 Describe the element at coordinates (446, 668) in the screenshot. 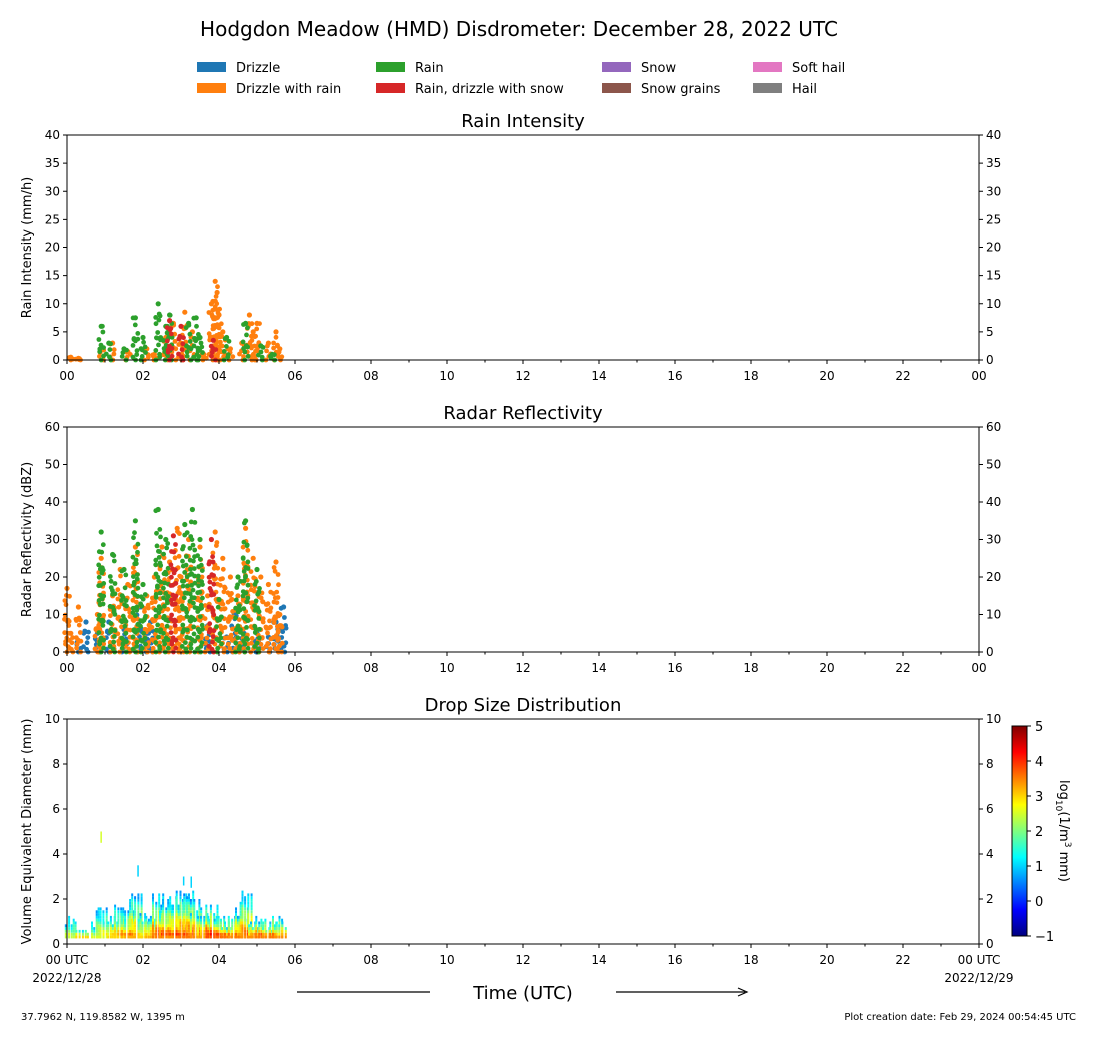

I see `x-tick-label: 10` at that location.